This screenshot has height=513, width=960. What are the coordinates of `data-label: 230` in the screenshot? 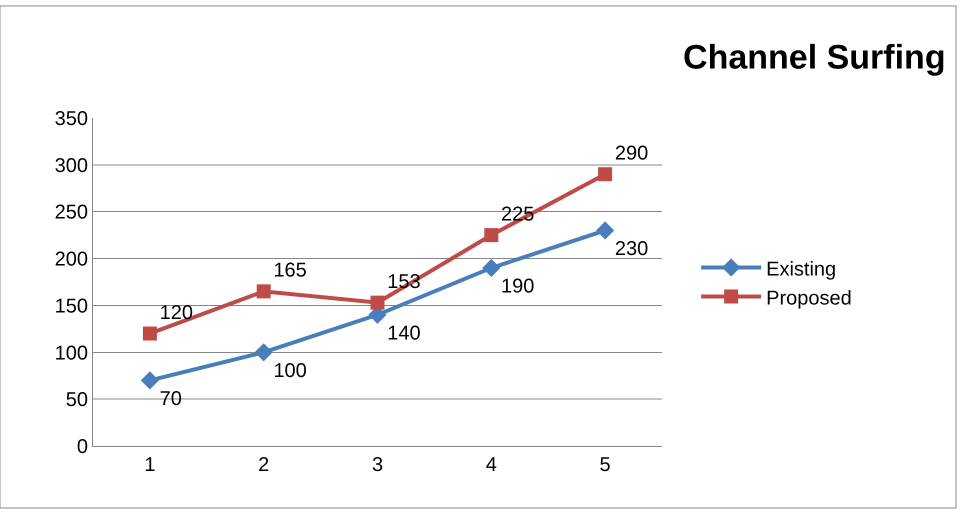 It's located at (631, 249).